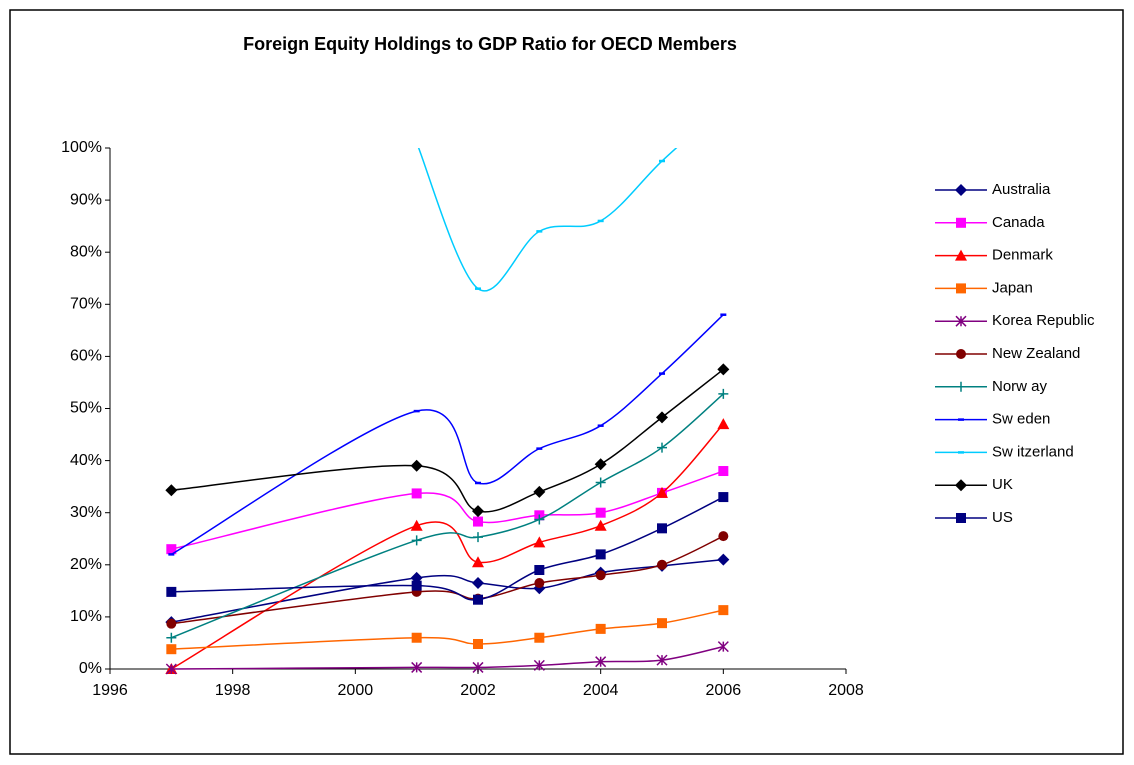  What do you see at coordinates (86, 408) in the screenshot?
I see `y-tick-label: 50%` at bounding box center [86, 408].